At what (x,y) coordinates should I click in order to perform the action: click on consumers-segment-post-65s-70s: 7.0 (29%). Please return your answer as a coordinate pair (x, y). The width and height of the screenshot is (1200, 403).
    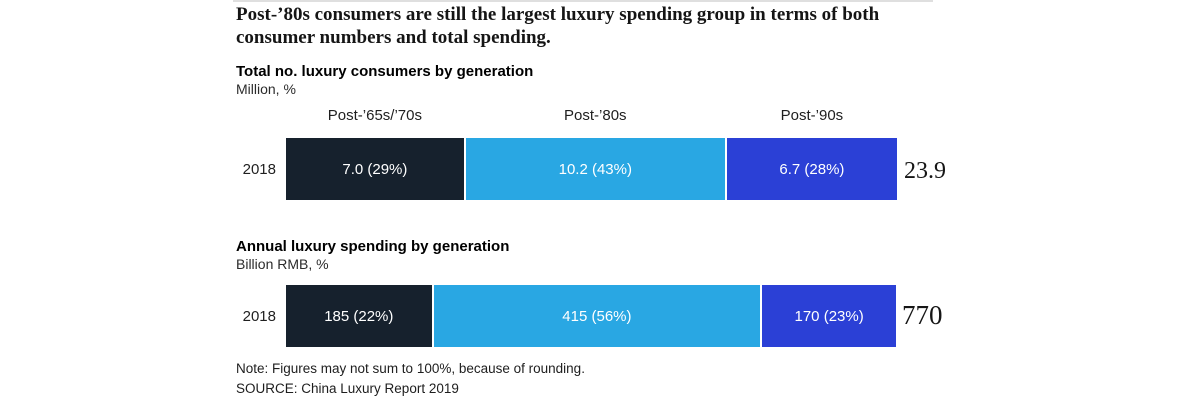
    Looking at the image, I should click on (375, 169).